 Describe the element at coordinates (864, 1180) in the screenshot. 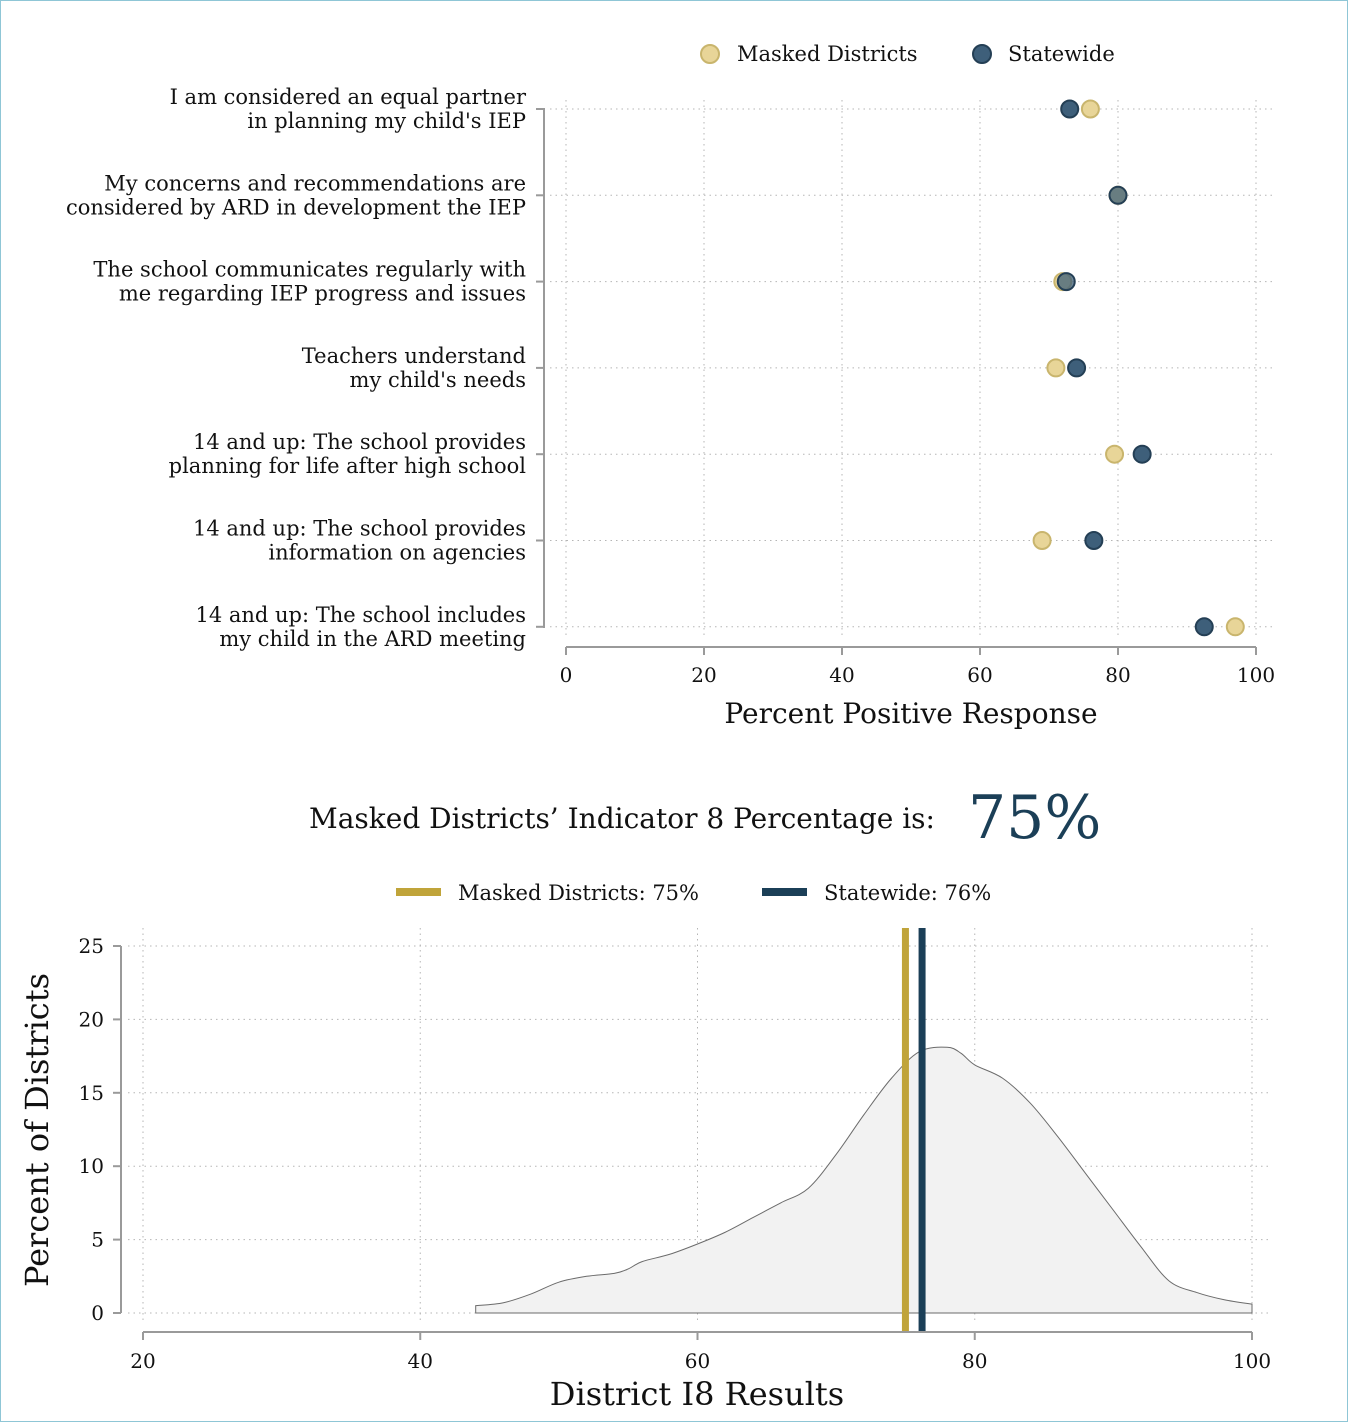

I see `density-area` at that location.